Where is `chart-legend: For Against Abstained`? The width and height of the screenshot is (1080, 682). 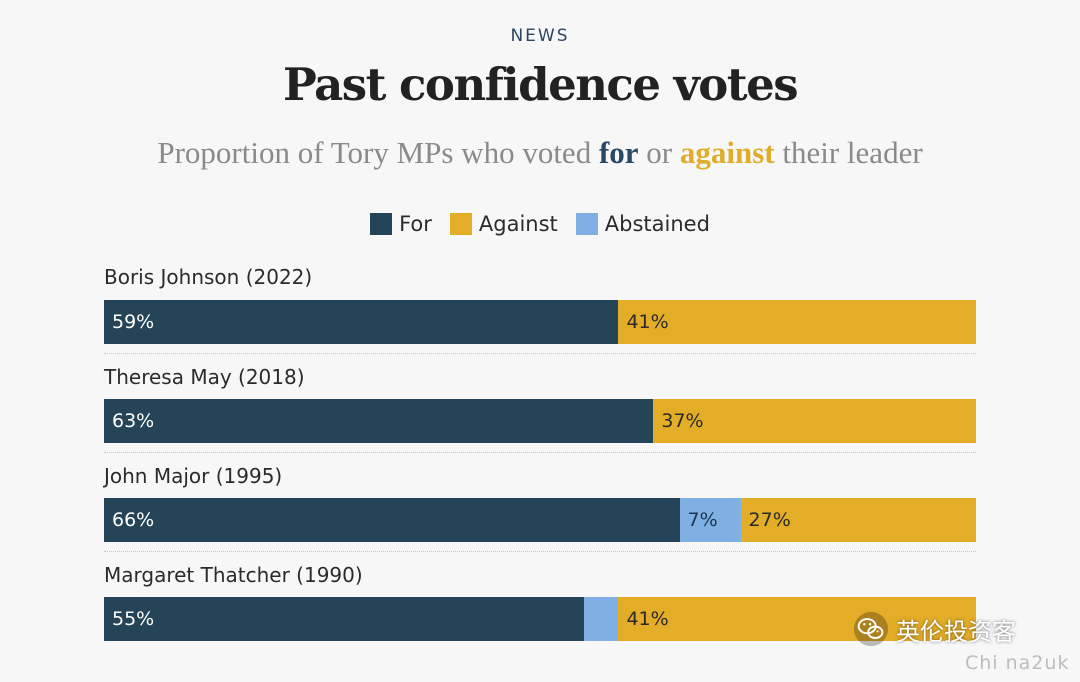
chart-legend: For Against Abstained is located at coordinates (540, 224).